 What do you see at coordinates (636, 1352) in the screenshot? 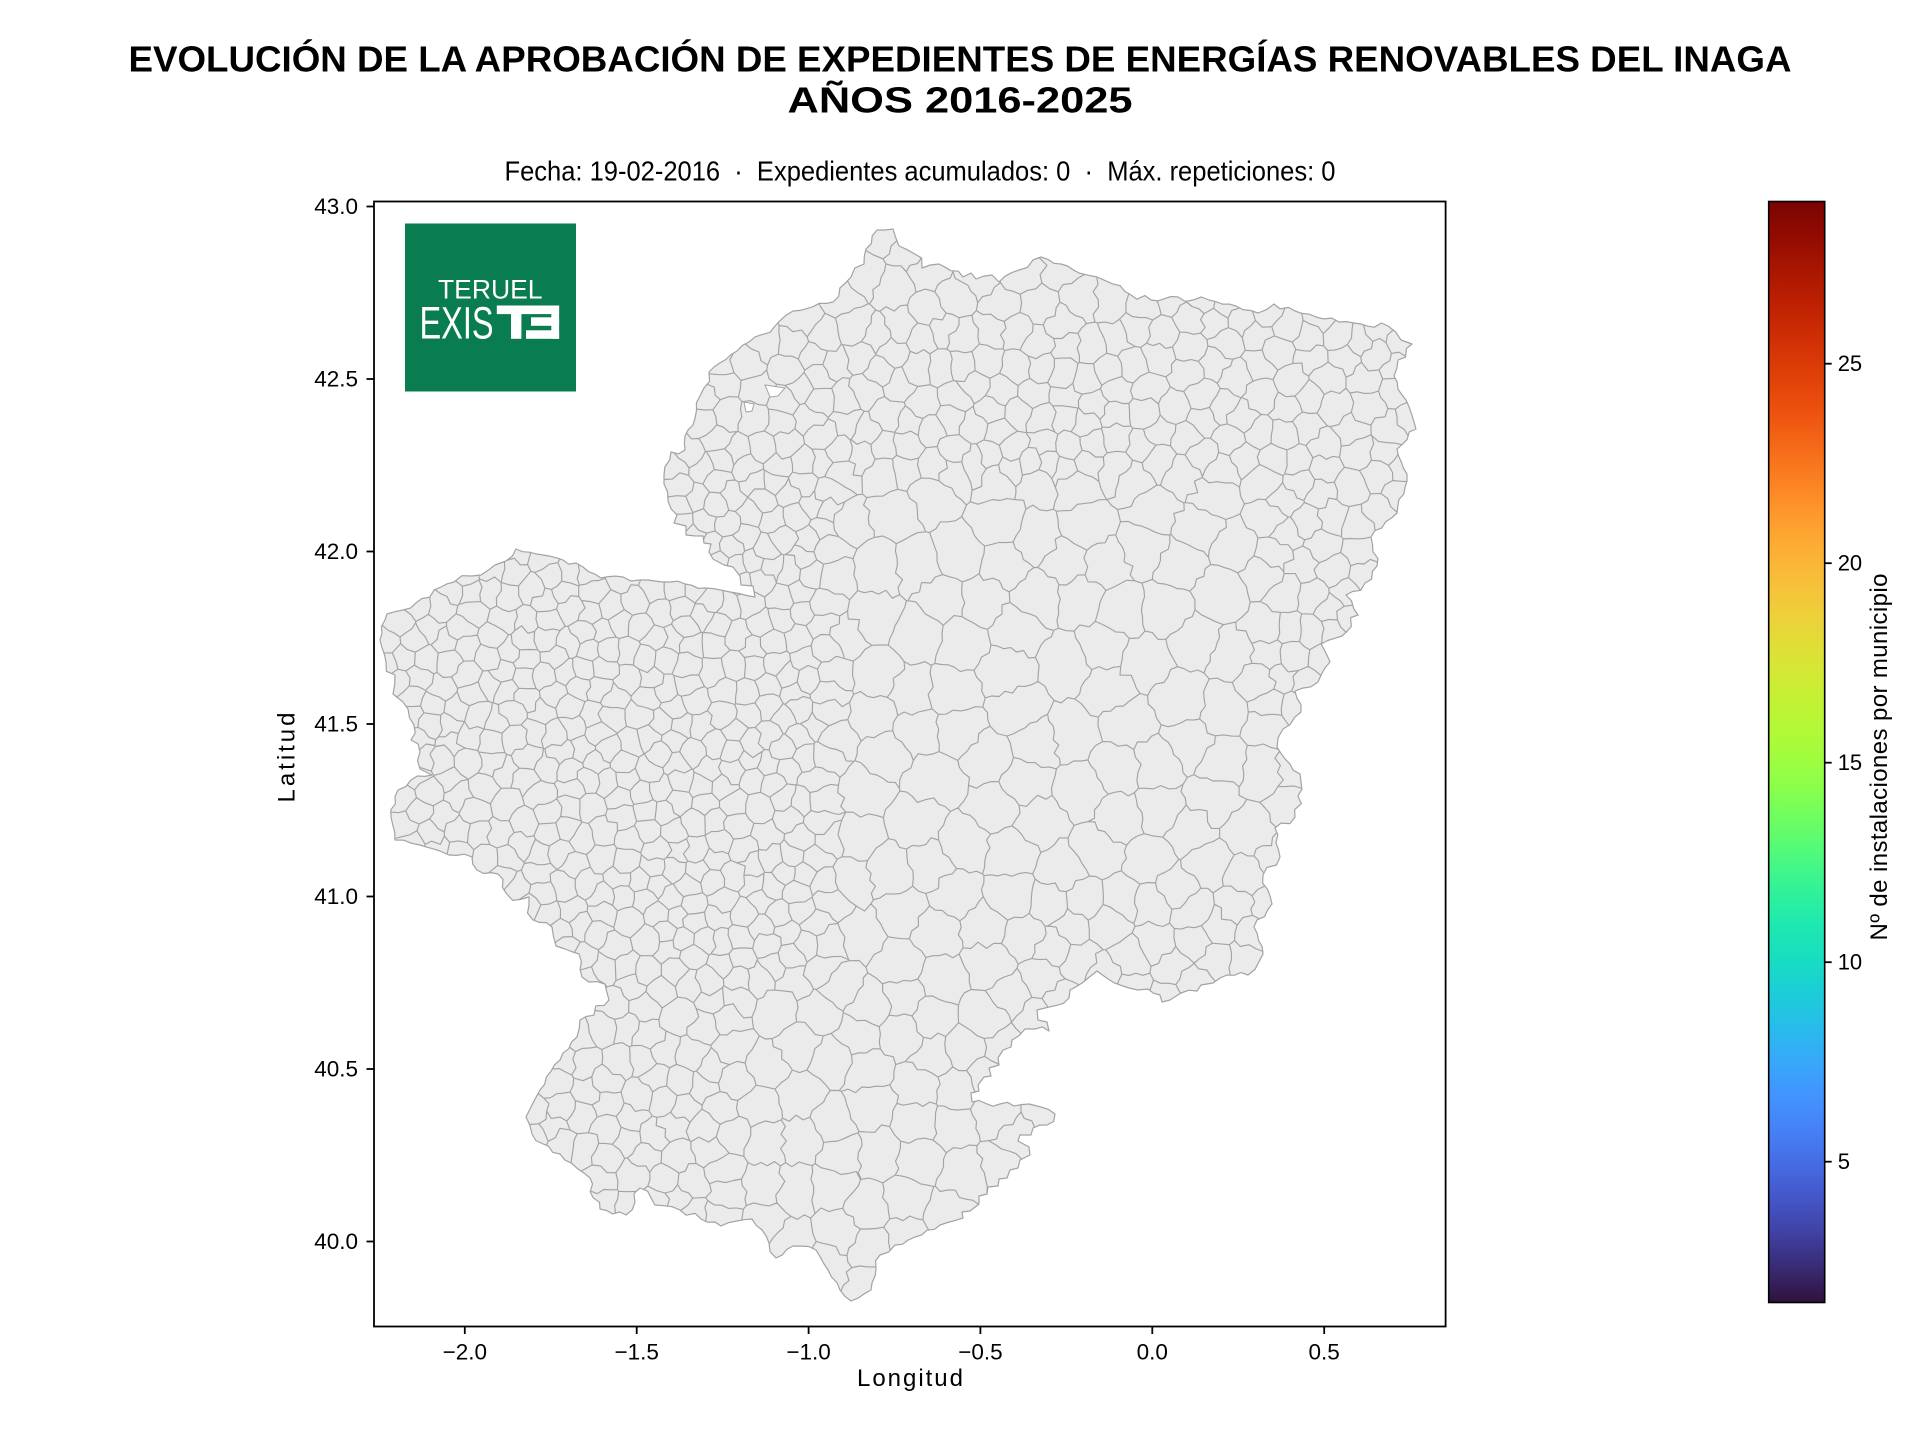
I see `svg-text: −1.5` at bounding box center [636, 1352].